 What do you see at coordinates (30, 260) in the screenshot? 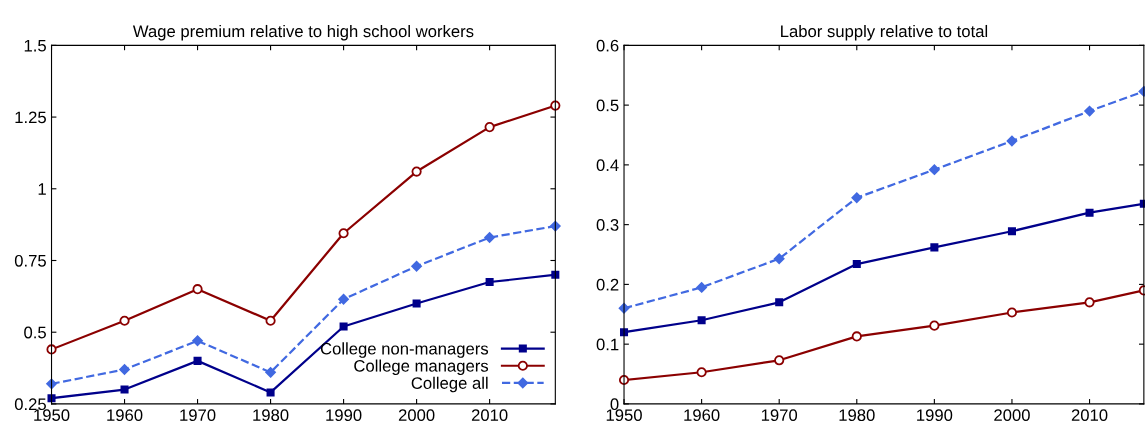
I see `y-tick-label: 0.75` at bounding box center [30, 260].